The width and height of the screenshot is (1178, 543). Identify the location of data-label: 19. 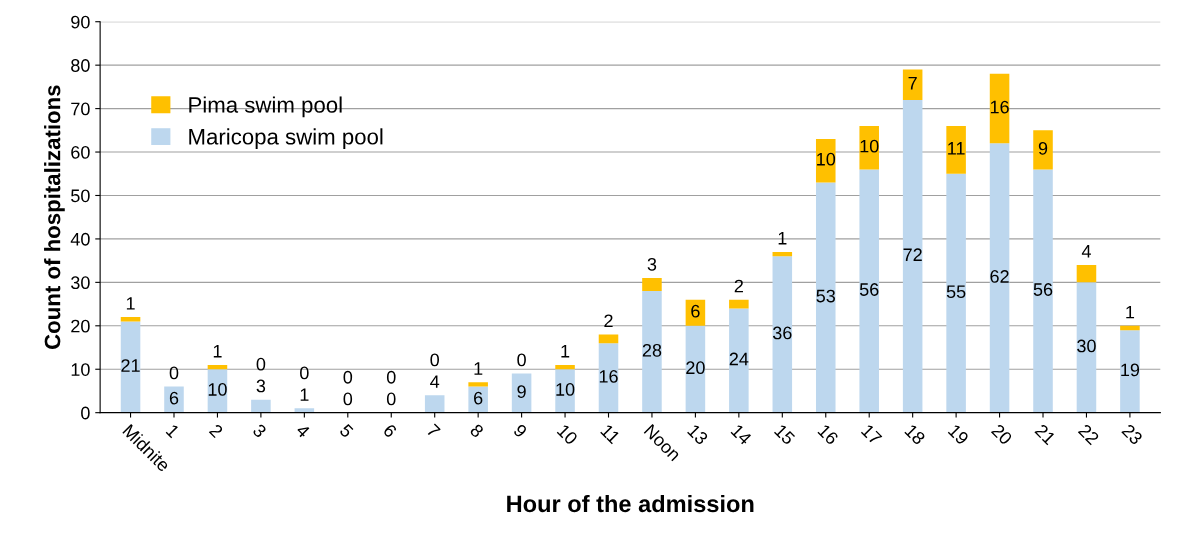
(1130, 370).